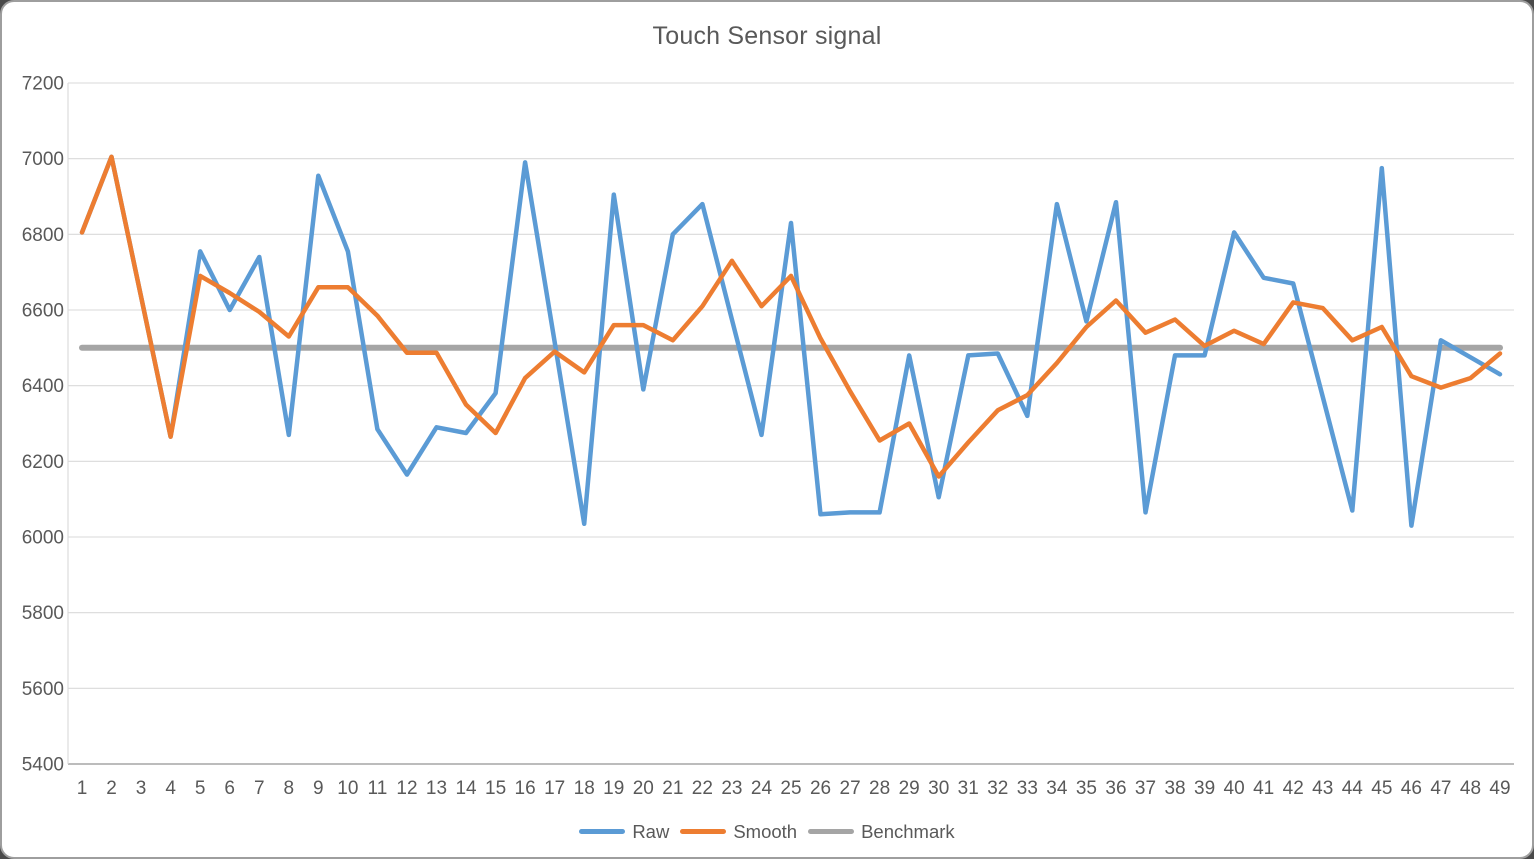 The image size is (1534, 859). Describe the element at coordinates (1411, 788) in the screenshot. I see `x-tick-label: 46` at that location.